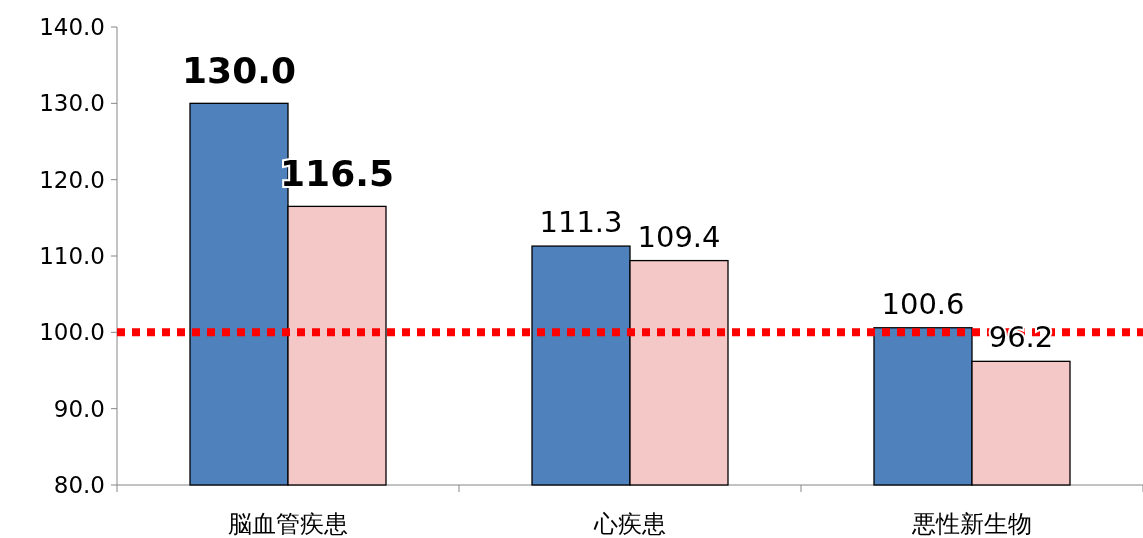  I want to click on data-label: 111.3, so click(581, 222).